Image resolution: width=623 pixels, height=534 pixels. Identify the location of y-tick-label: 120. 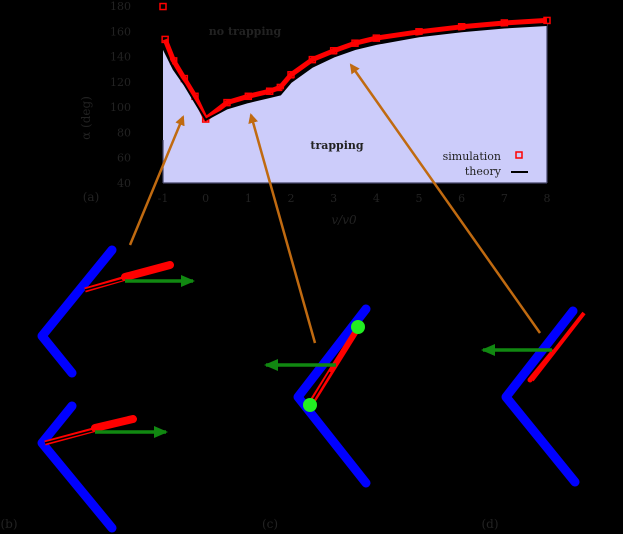
(120, 82).